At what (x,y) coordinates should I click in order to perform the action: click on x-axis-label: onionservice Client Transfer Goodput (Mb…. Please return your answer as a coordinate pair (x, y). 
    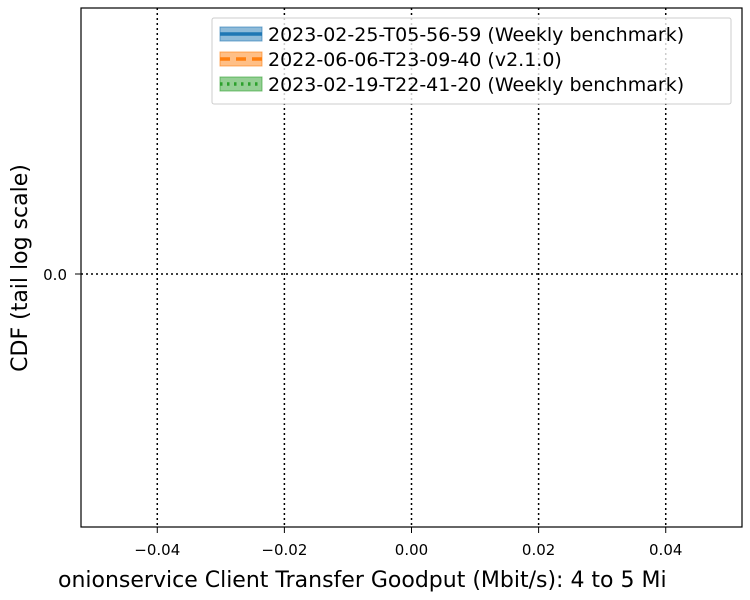
    Looking at the image, I should click on (362, 580).